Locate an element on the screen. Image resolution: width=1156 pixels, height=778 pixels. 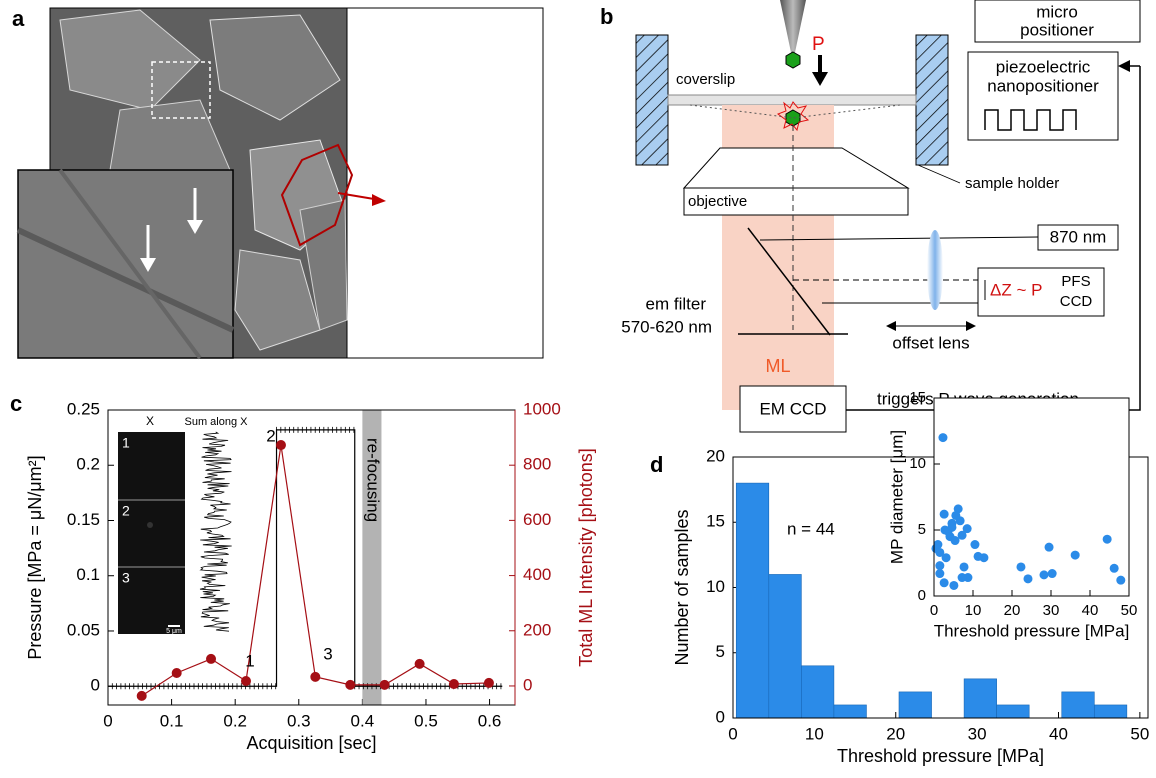
region-label: re-focusing is located at coordinates (372, 480).